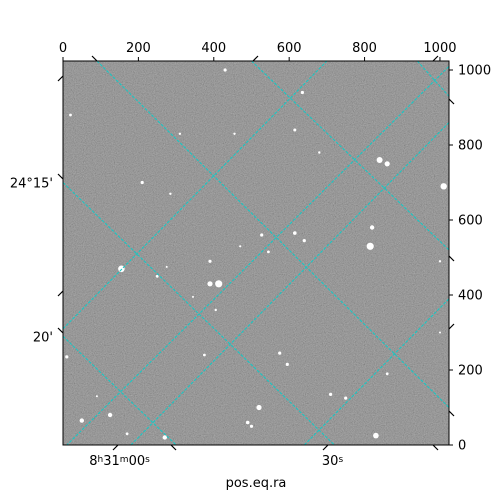 The height and width of the screenshot is (500, 500). What do you see at coordinates (470, 146) in the screenshot?
I see `y-tick-label-4: 800` at bounding box center [470, 146].